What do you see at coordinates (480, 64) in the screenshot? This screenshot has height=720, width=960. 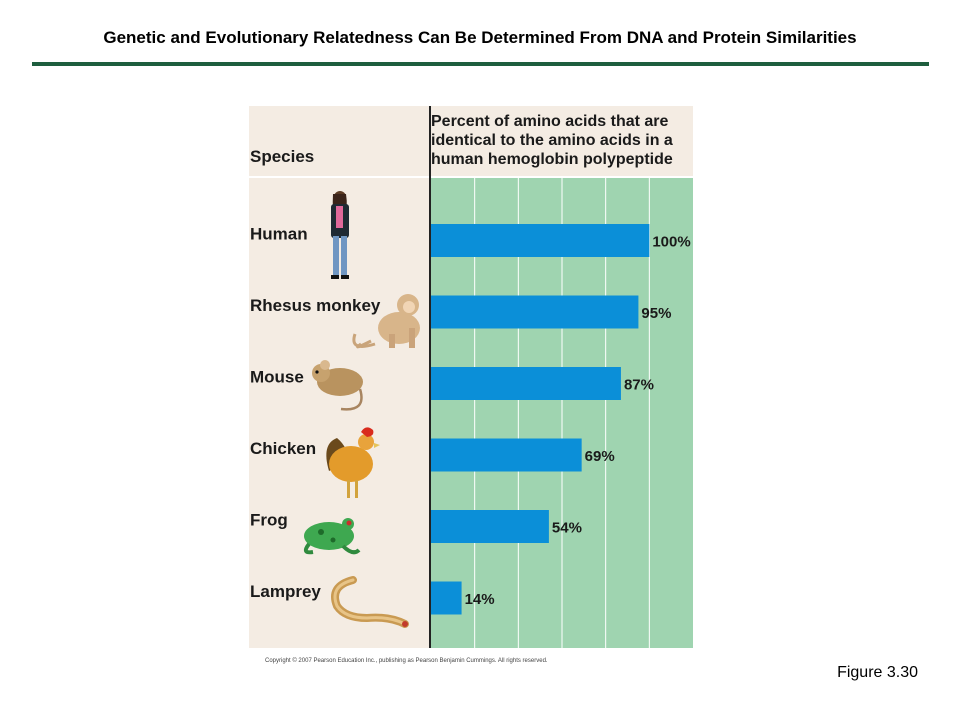 I see `title-divider` at bounding box center [480, 64].